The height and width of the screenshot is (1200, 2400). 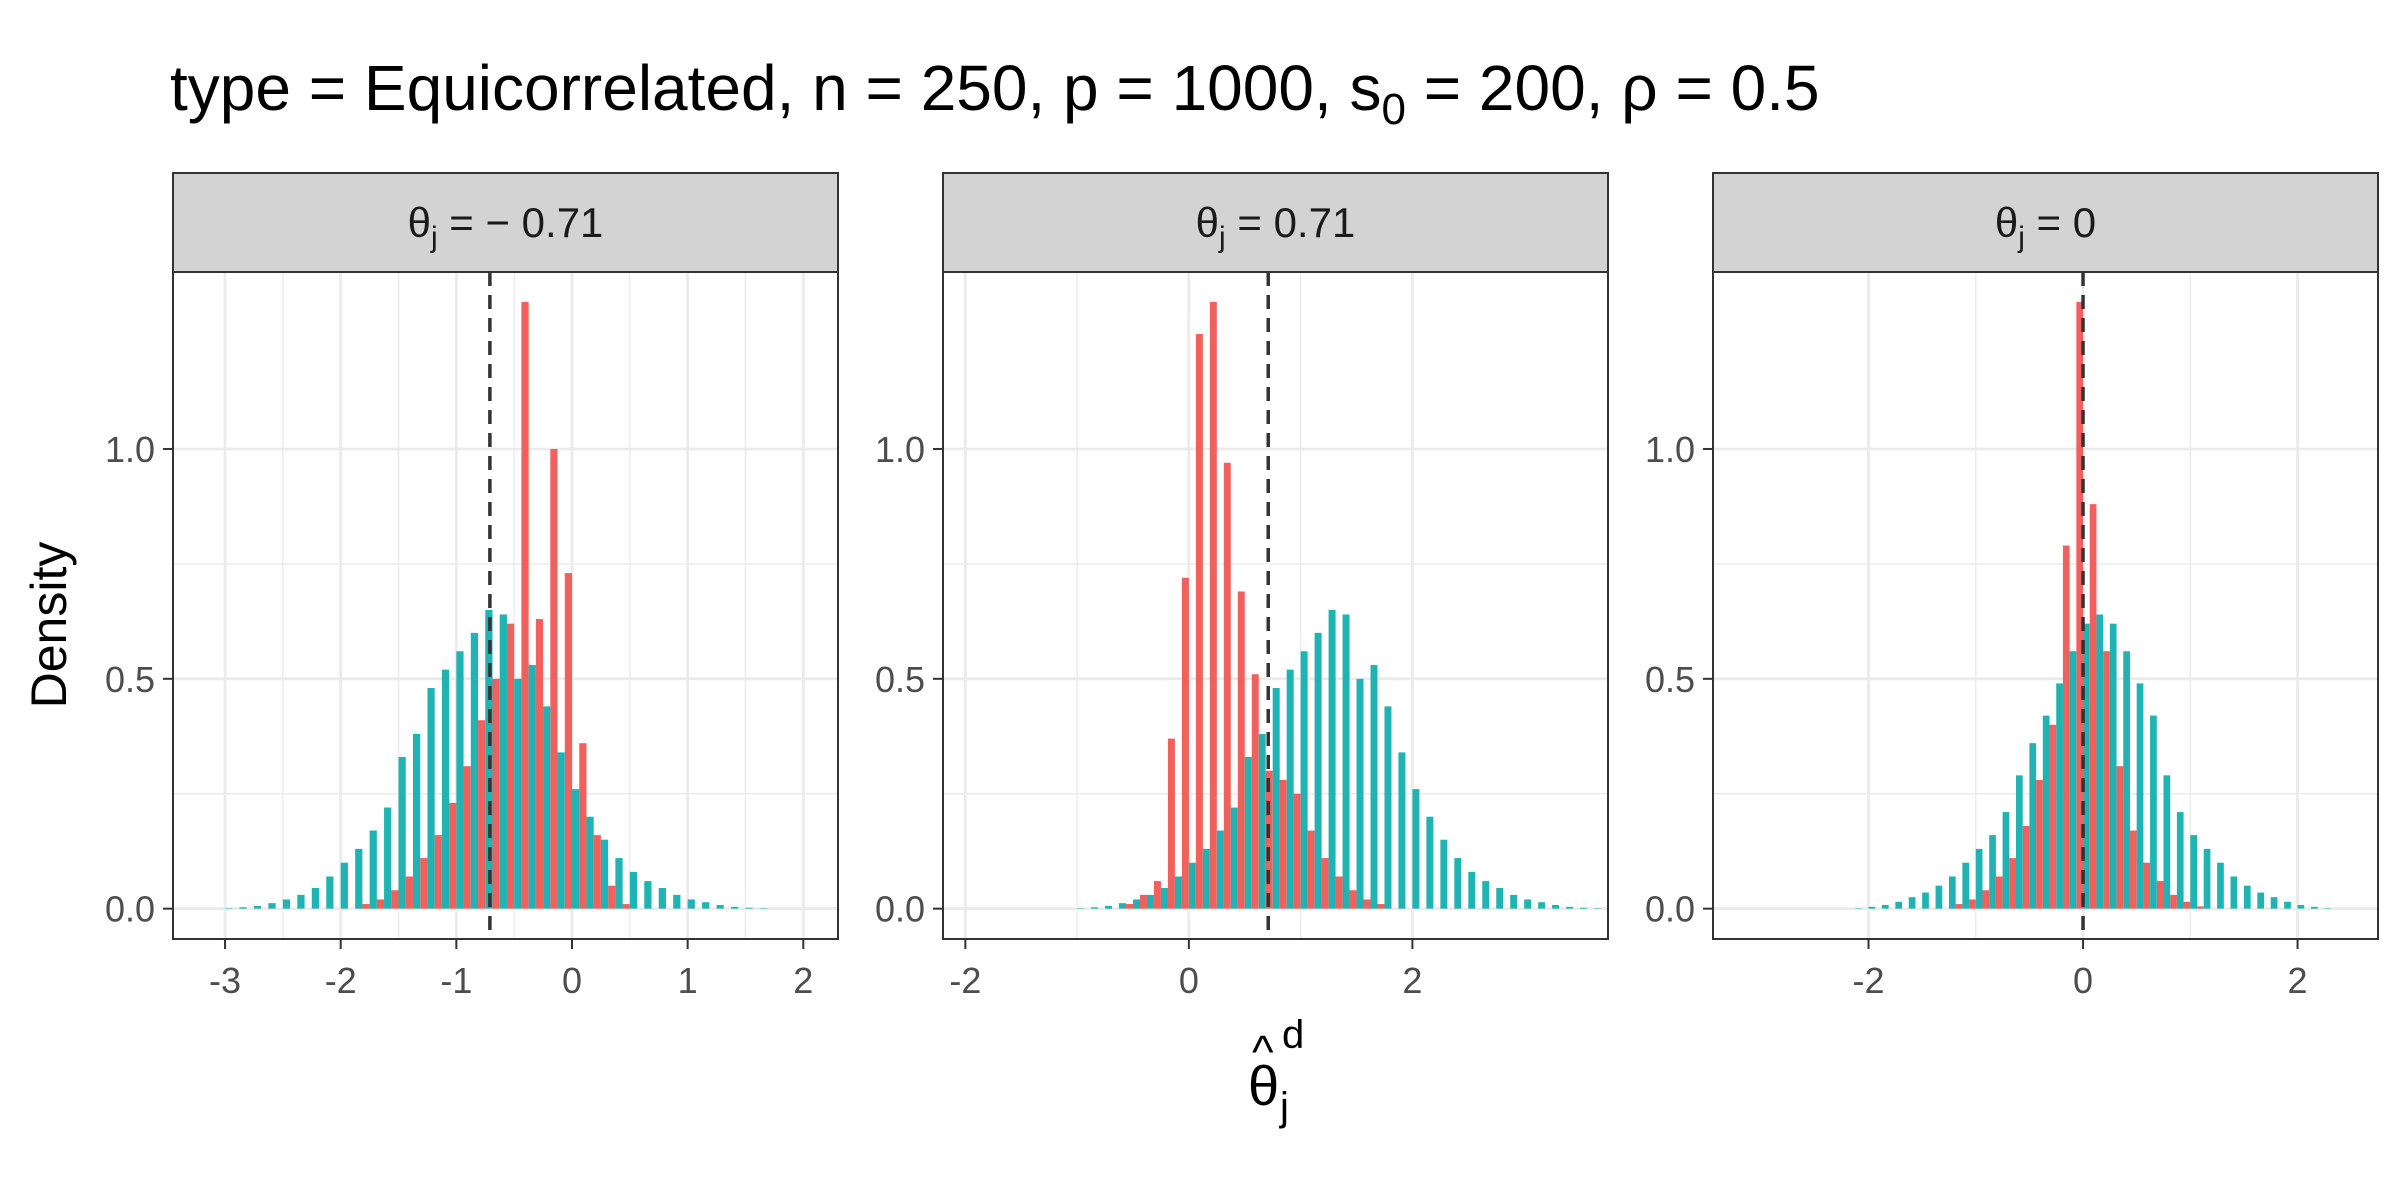 I want to click on x-tick-label: 1, so click(x=688, y=980).